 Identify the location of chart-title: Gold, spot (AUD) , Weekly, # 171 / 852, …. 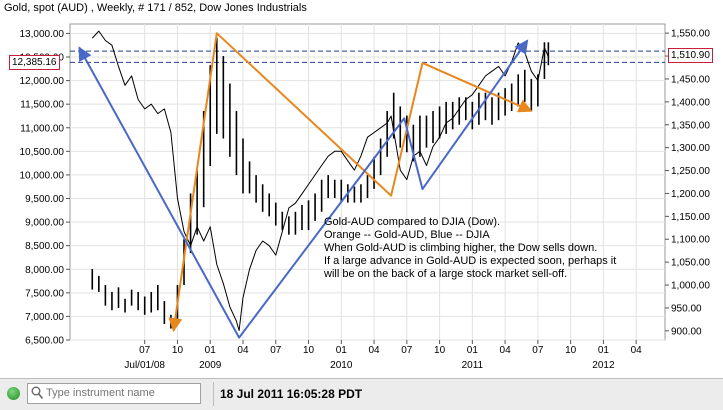
(155, 8).